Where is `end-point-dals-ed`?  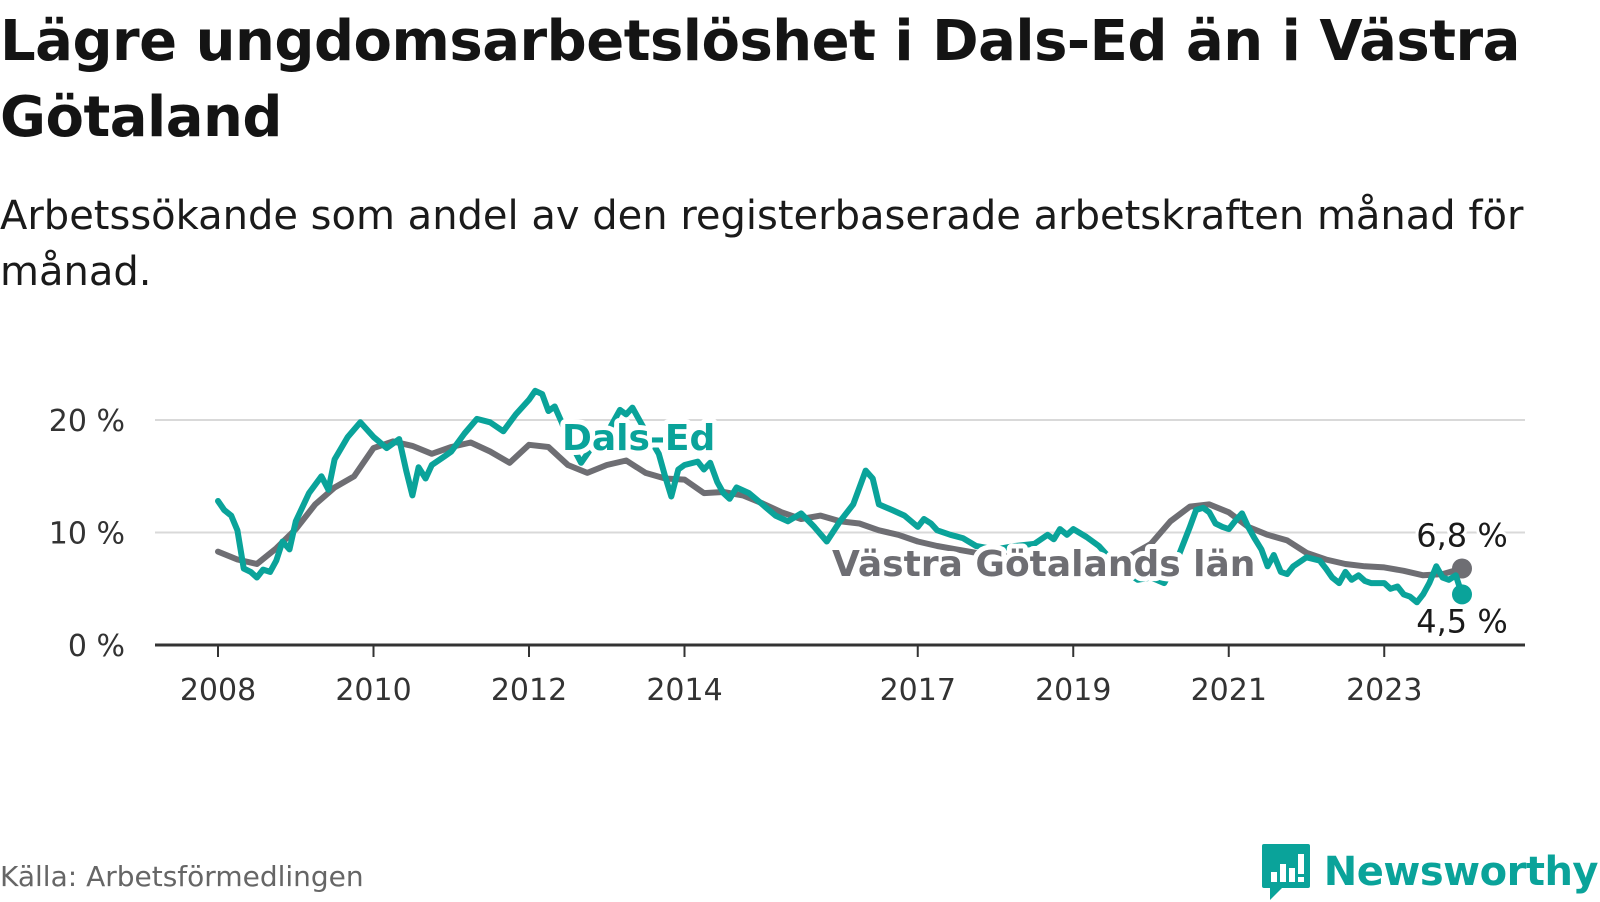 end-point-dals-ed is located at coordinates (1462, 594).